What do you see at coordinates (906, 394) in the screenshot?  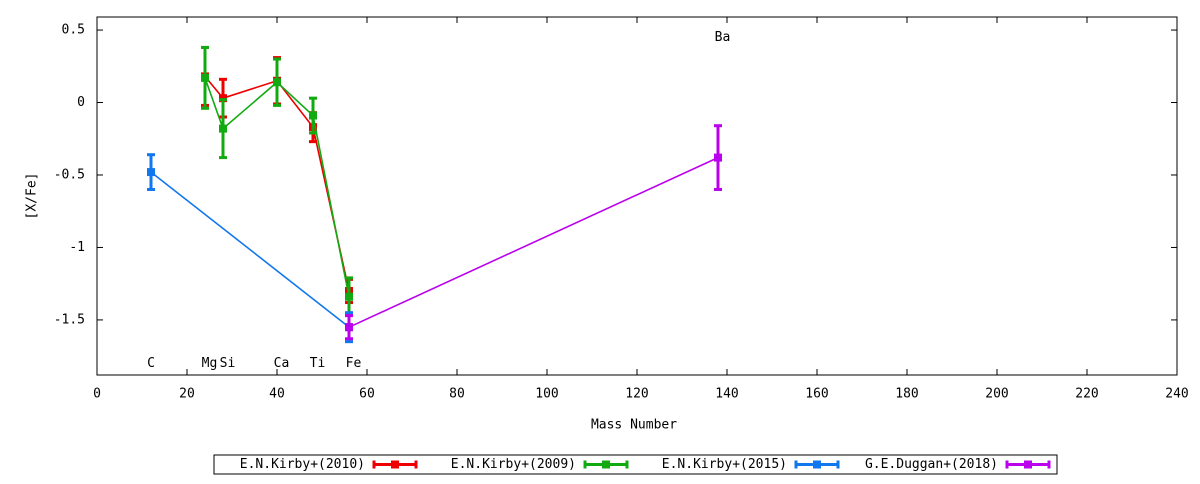 I see `x-tick-label: 180` at bounding box center [906, 394].